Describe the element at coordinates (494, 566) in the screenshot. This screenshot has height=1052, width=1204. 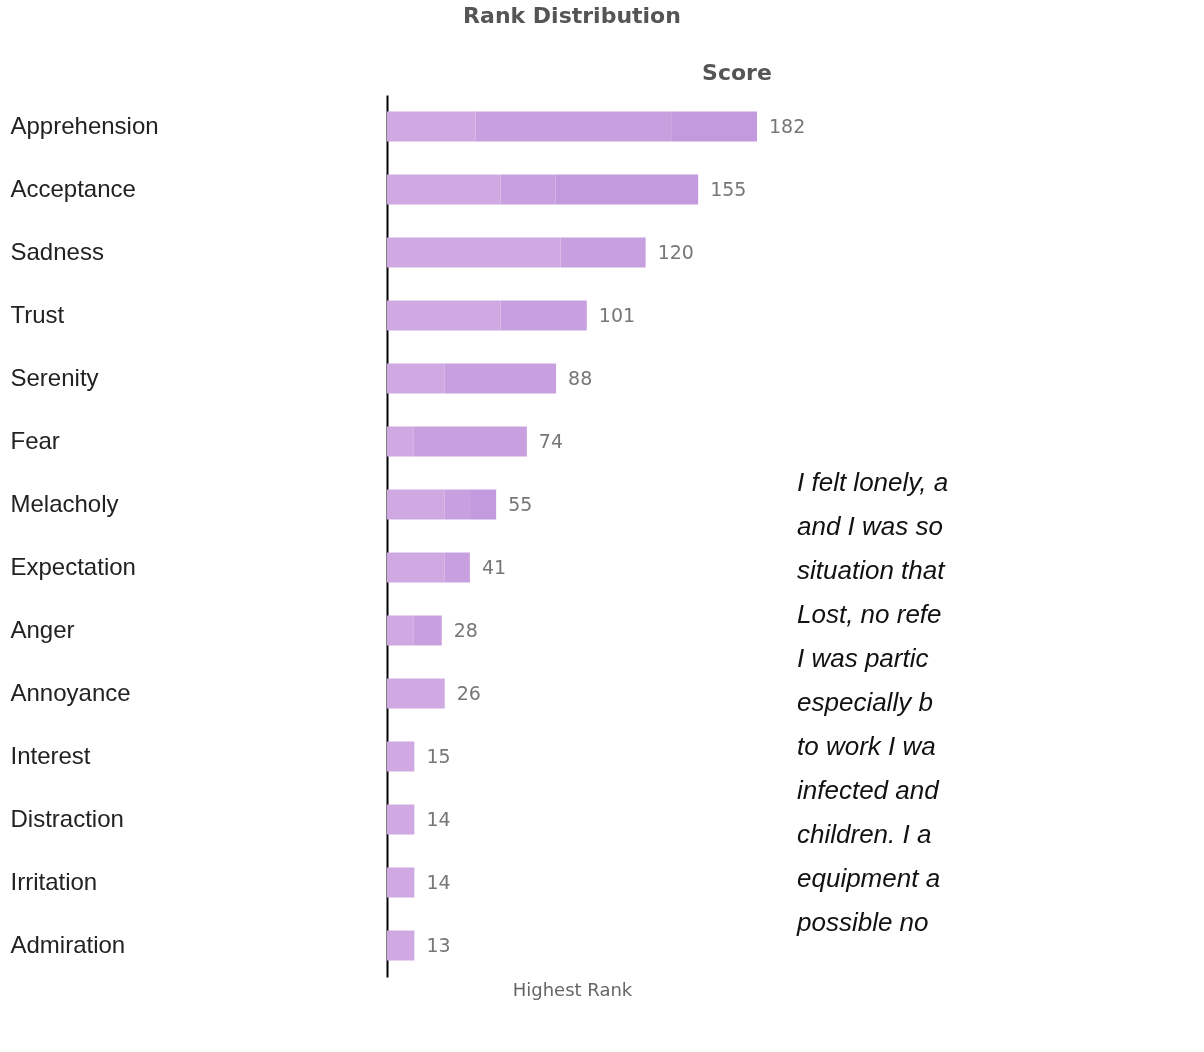
I see `annotation: 41` at that location.